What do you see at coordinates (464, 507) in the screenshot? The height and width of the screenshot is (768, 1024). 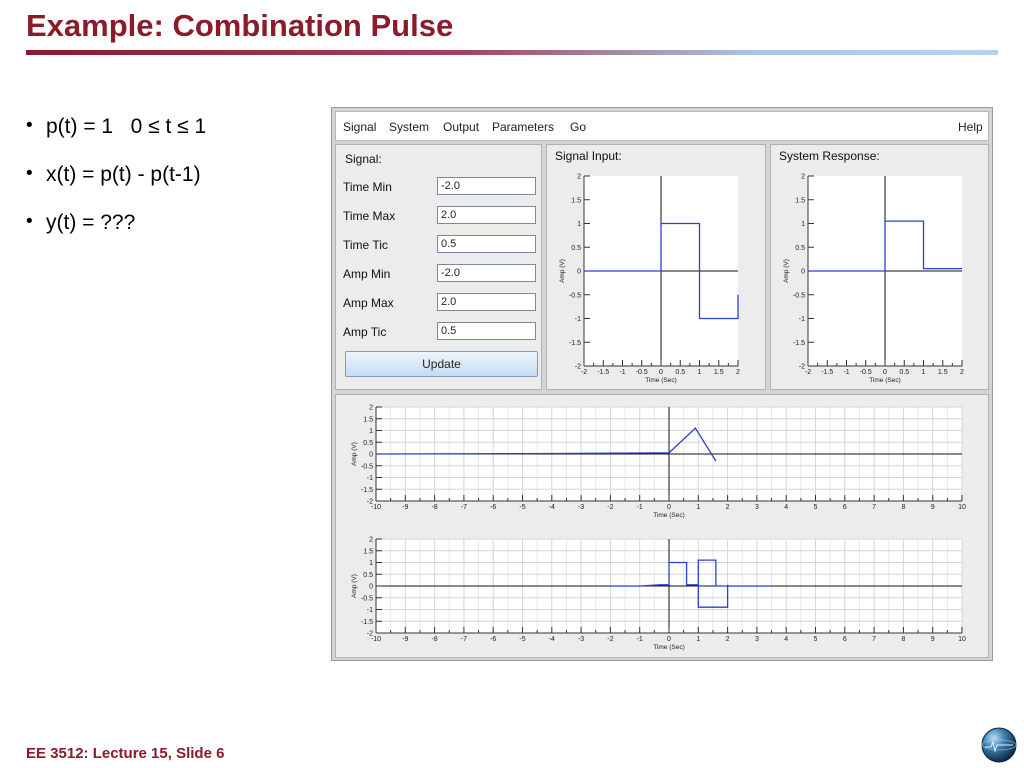 I see `x-tick-label: -7` at bounding box center [464, 507].